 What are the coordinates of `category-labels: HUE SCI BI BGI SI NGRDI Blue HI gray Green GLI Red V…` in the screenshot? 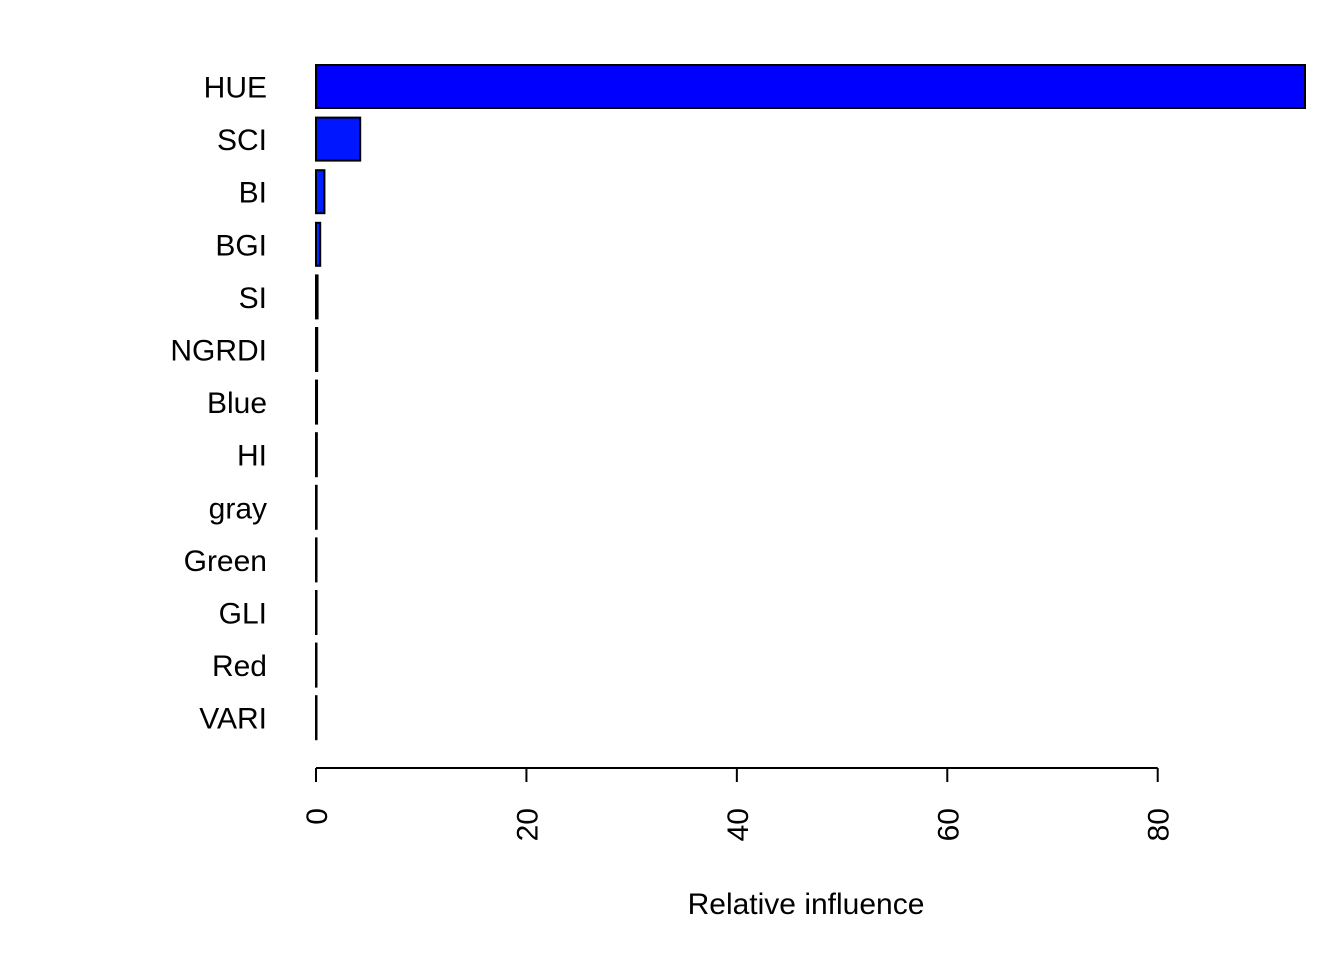 It's located at (218, 404).